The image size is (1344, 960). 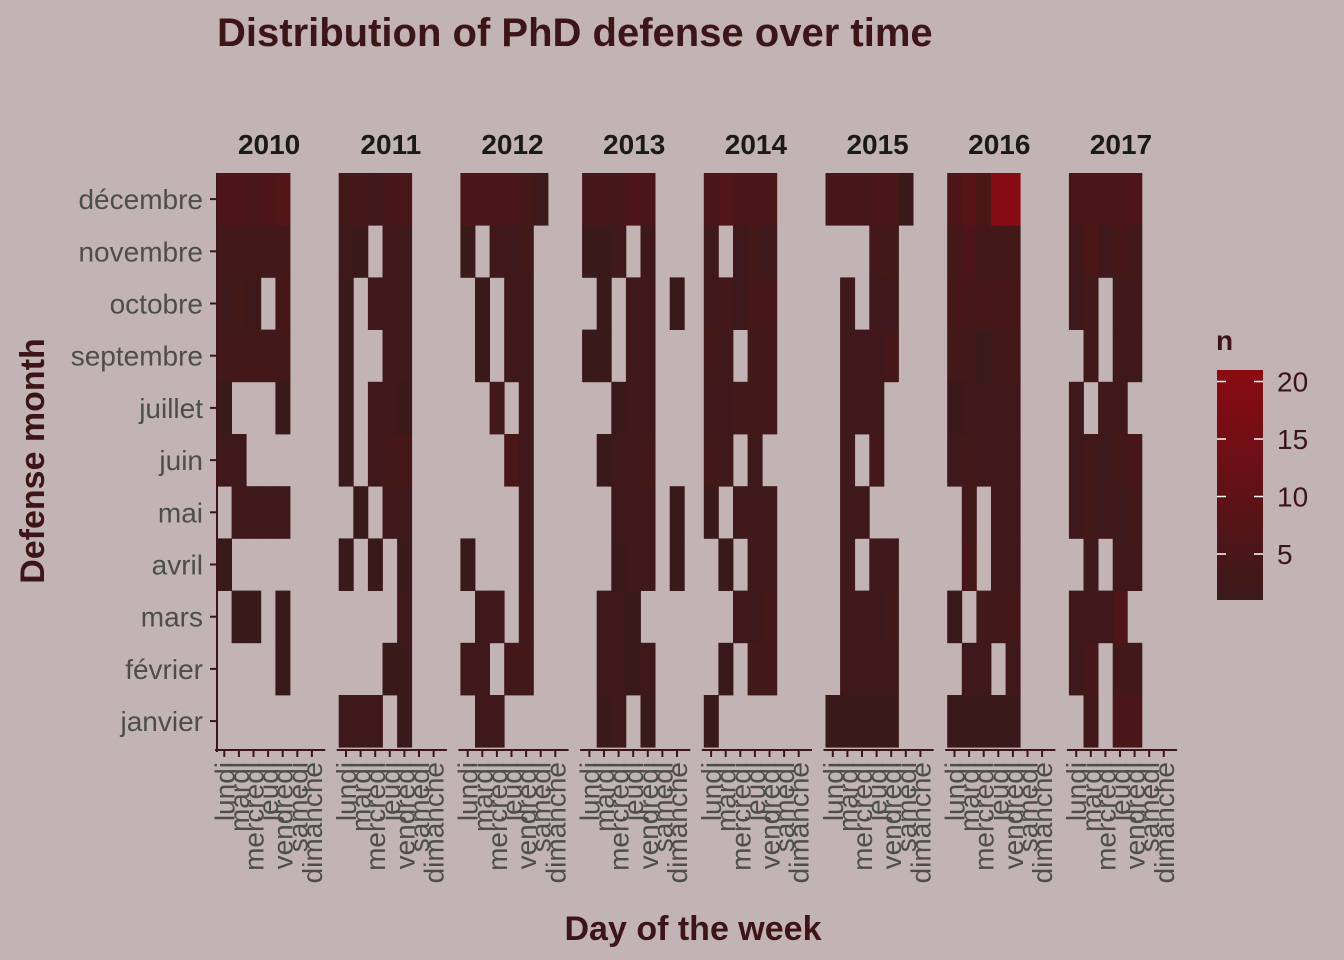 I want to click on x-tick-label: mercredi, so click(x=619, y=816).